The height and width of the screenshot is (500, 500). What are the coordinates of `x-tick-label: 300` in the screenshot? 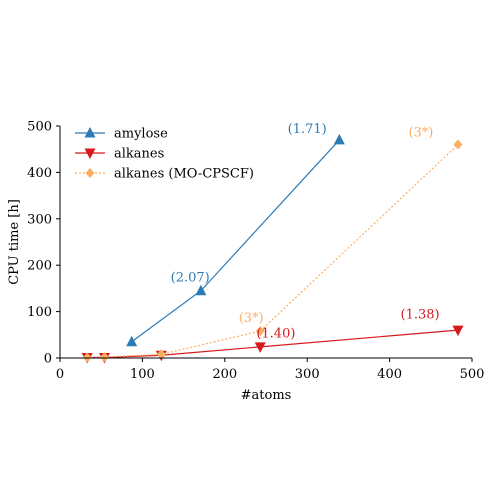 It's located at (307, 374).